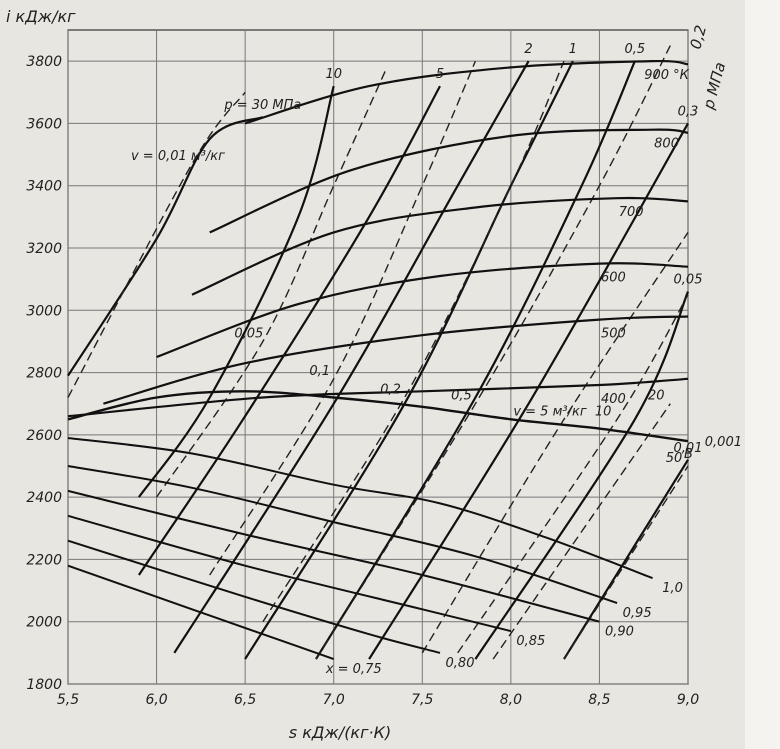 The image size is (780, 749). Describe the element at coordinates (44, 124) in the screenshot. I see `y-tick-label: 3600` at that location.